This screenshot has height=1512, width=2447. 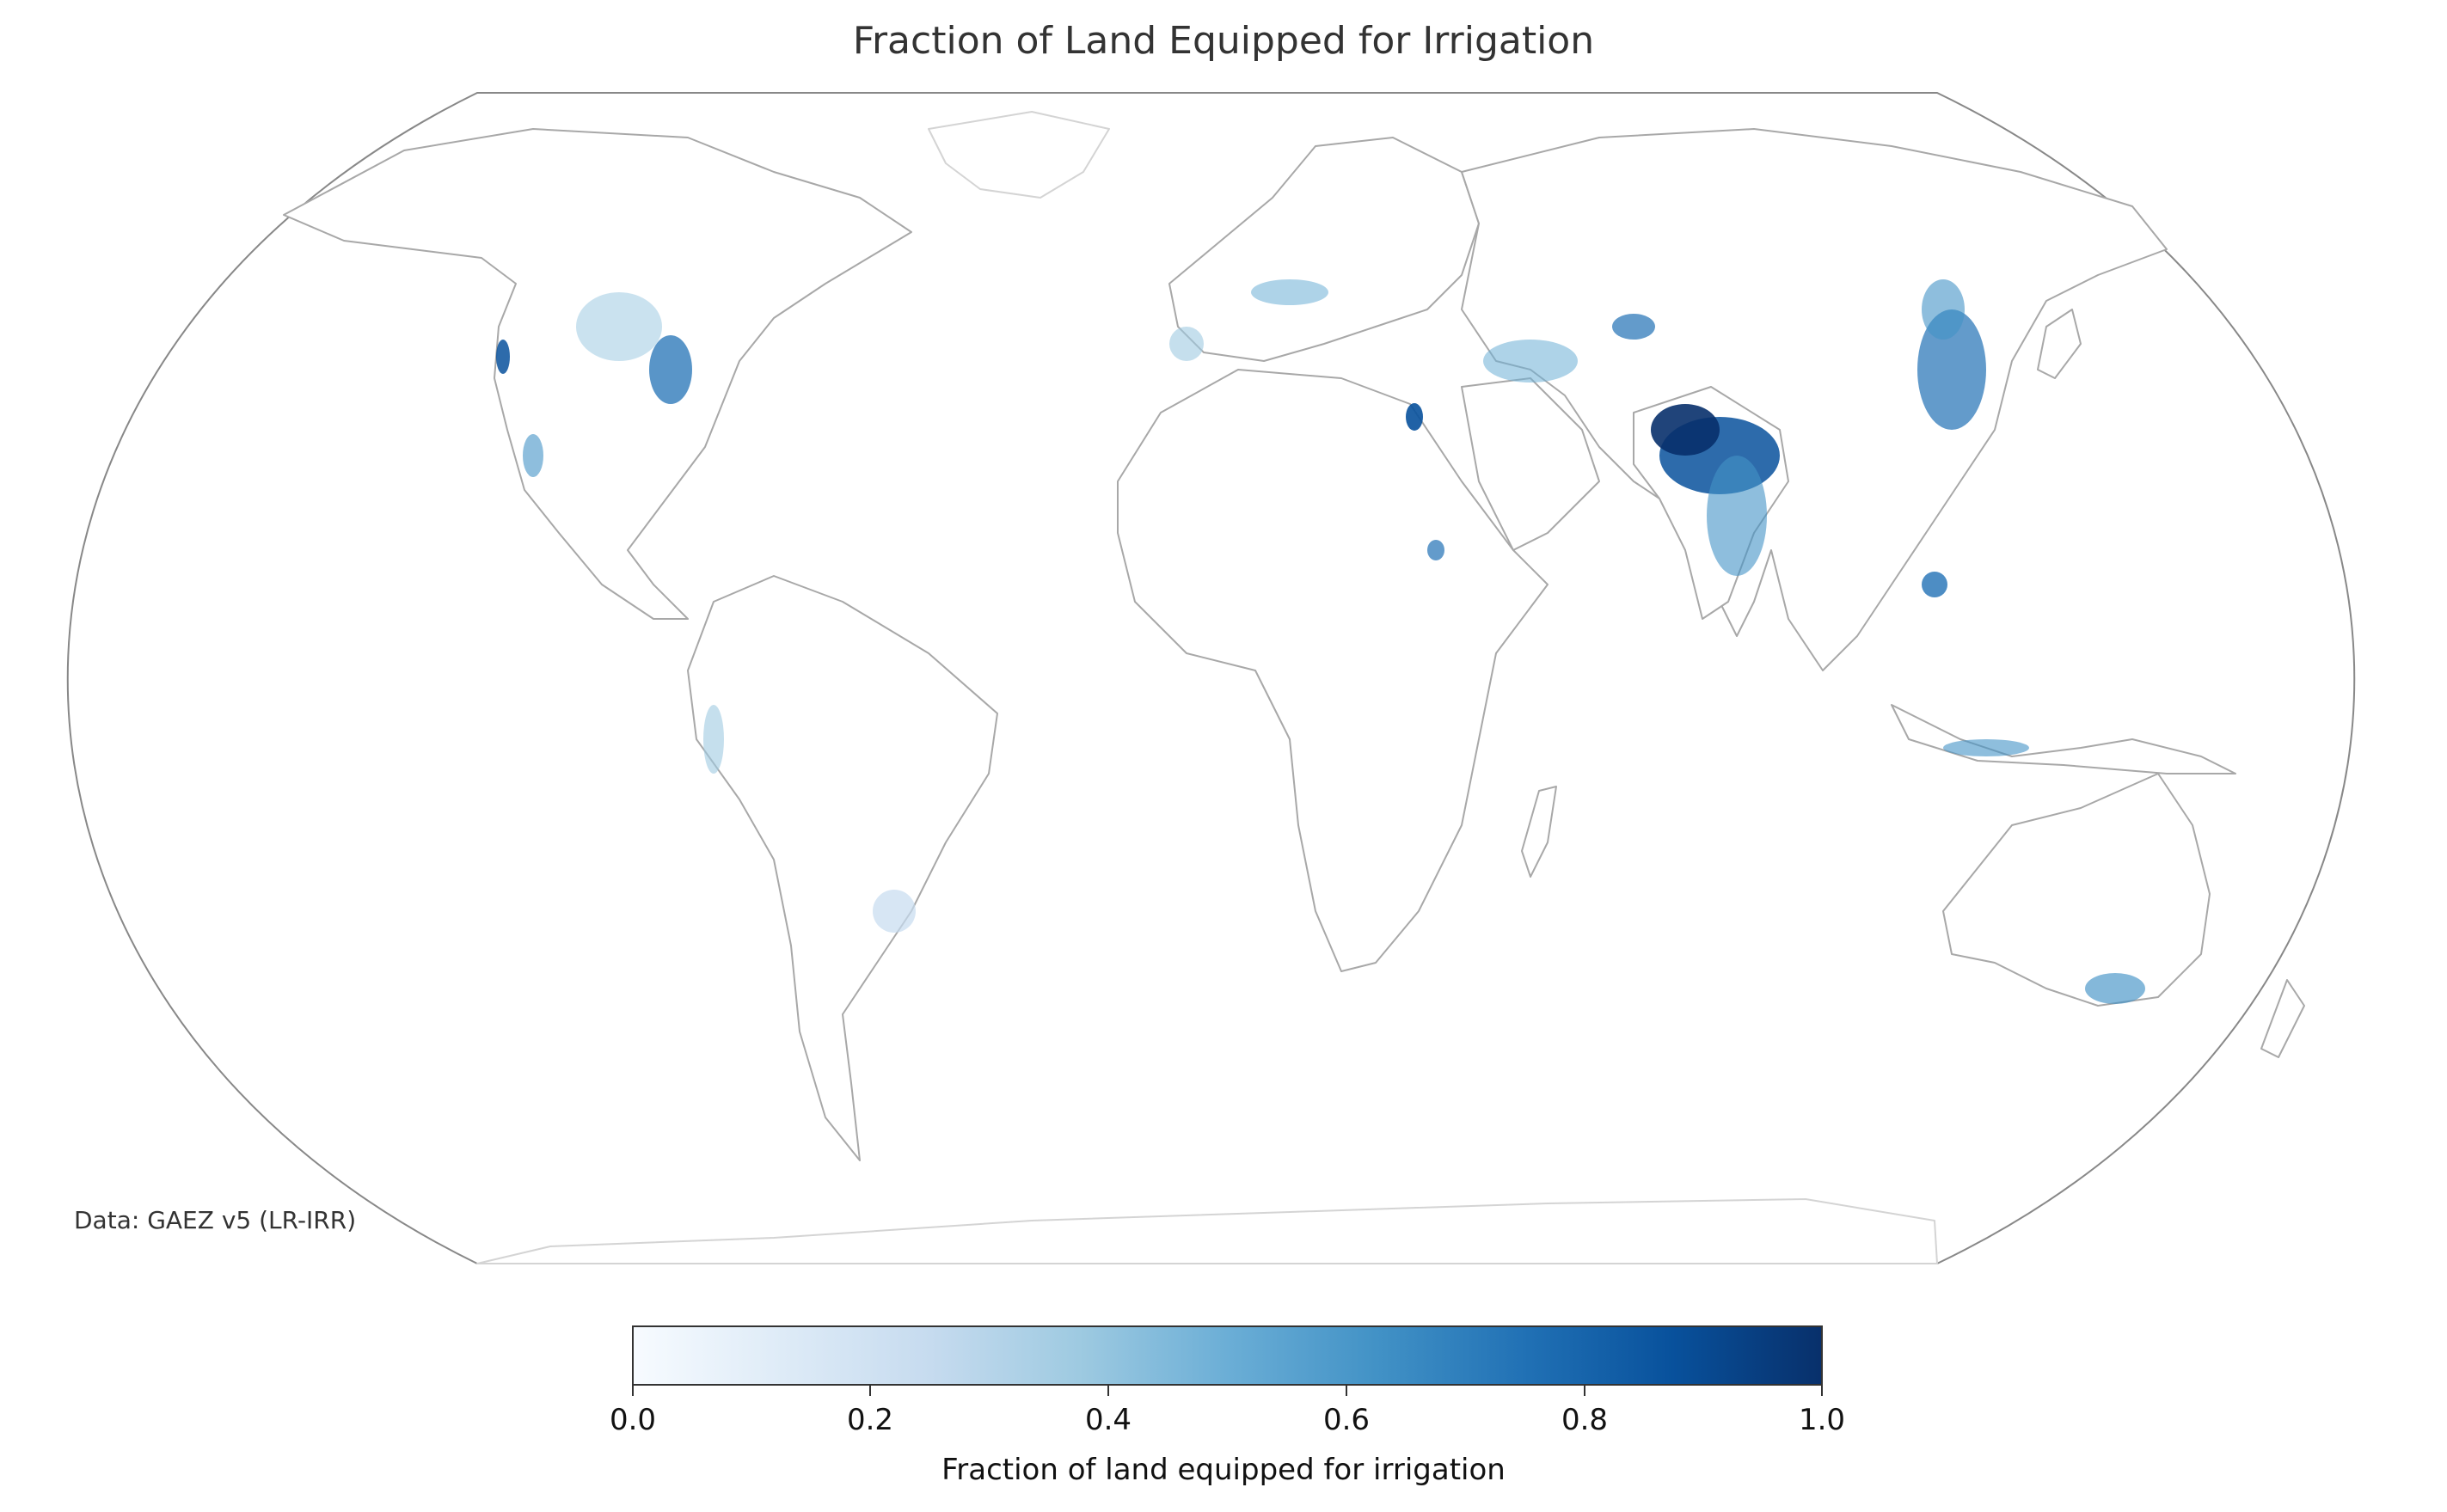 What do you see at coordinates (215, 1220) in the screenshot?
I see `data-source-note: Data: GAEZ v5 (LR-IRR)` at bounding box center [215, 1220].